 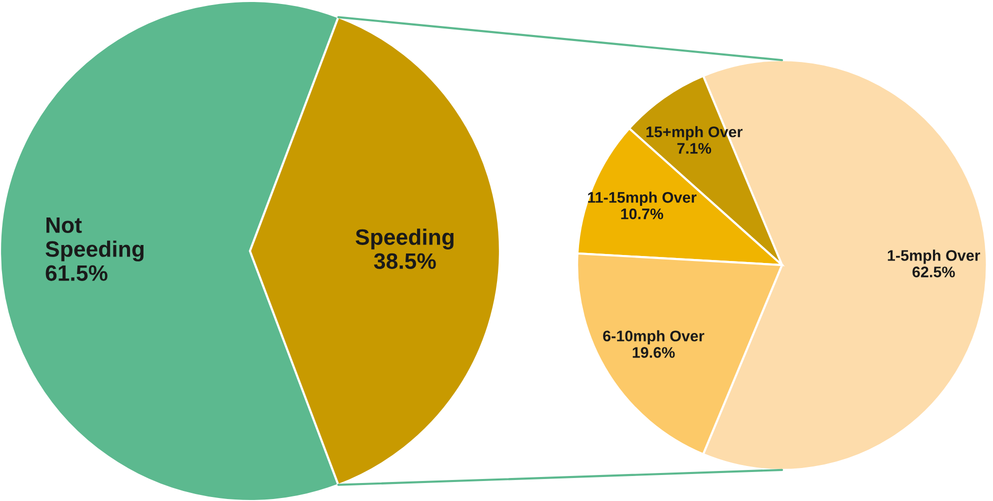 I want to click on slice-label: 1-5mph Over, so click(x=934, y=257).